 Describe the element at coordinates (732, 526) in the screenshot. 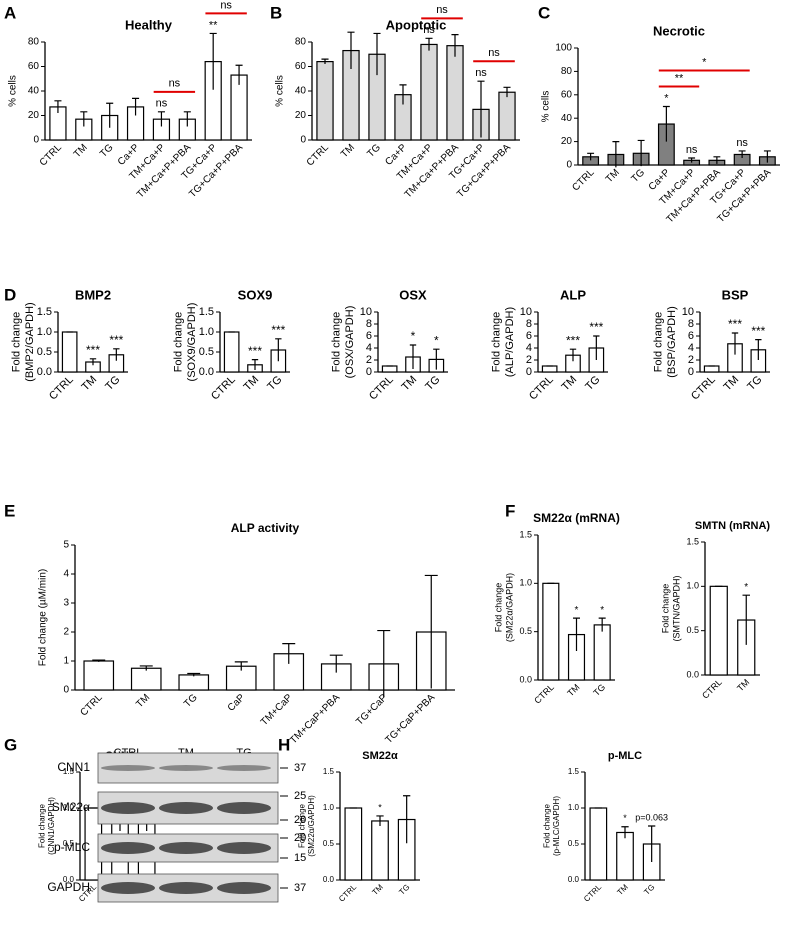

I see `chart-title: SMTN (mRNA)` at that location.